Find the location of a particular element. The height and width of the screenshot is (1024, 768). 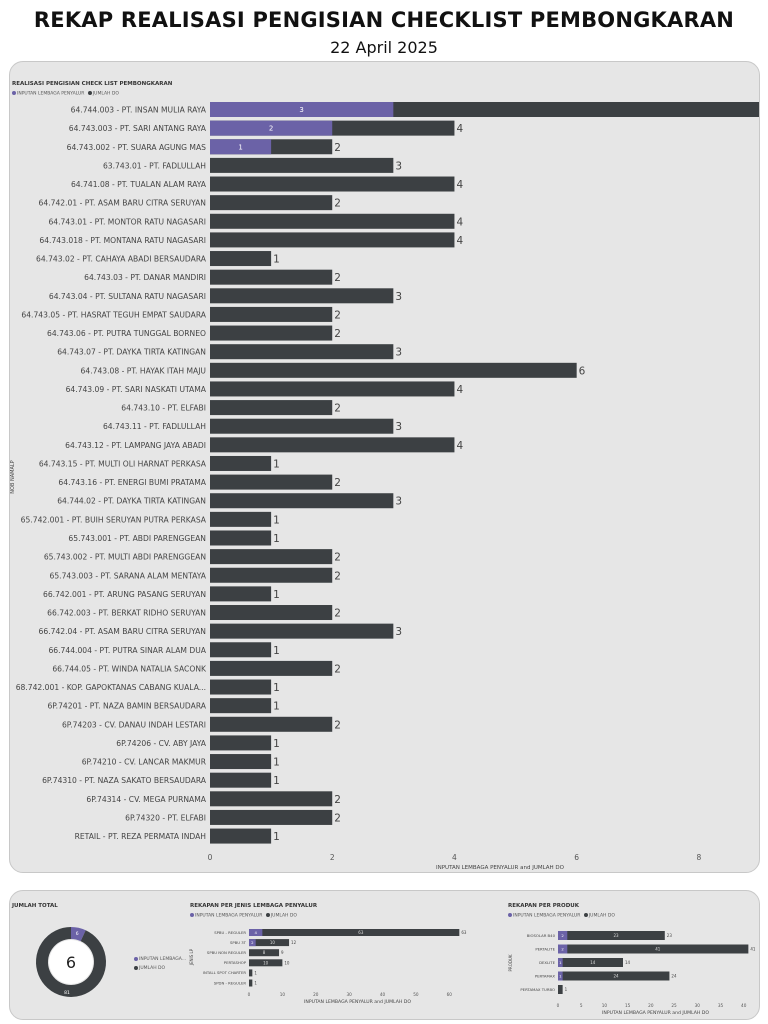

jenis-lp-legend: INPUTAN LEMBAGA PENYALUR JUMLAH DO is located at coordinates (243, 916).